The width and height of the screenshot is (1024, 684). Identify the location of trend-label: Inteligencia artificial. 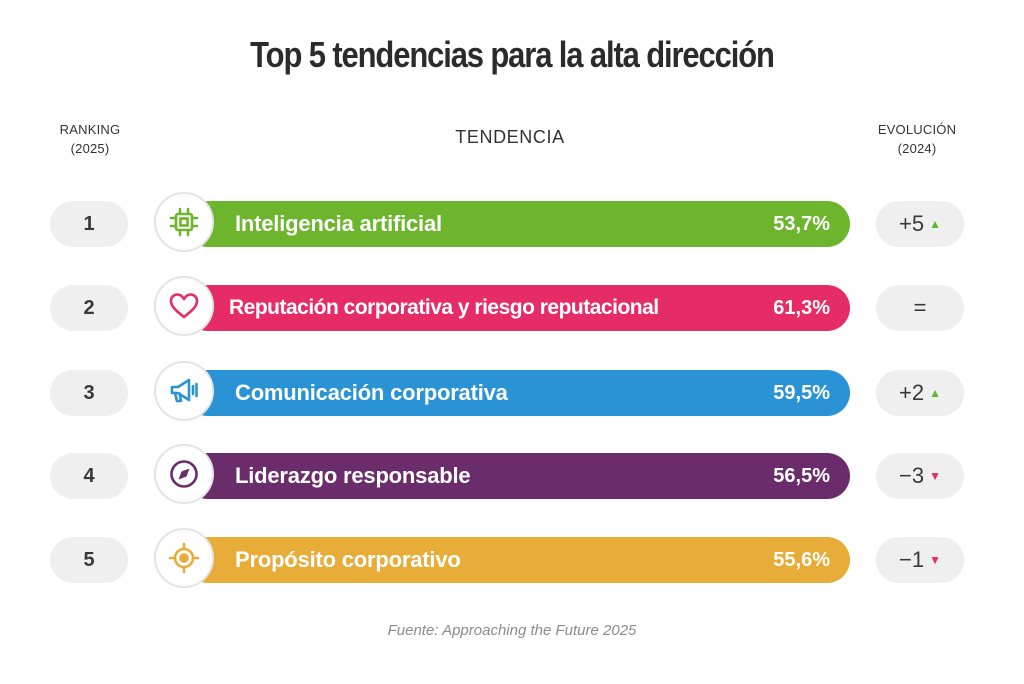
(338, 223).